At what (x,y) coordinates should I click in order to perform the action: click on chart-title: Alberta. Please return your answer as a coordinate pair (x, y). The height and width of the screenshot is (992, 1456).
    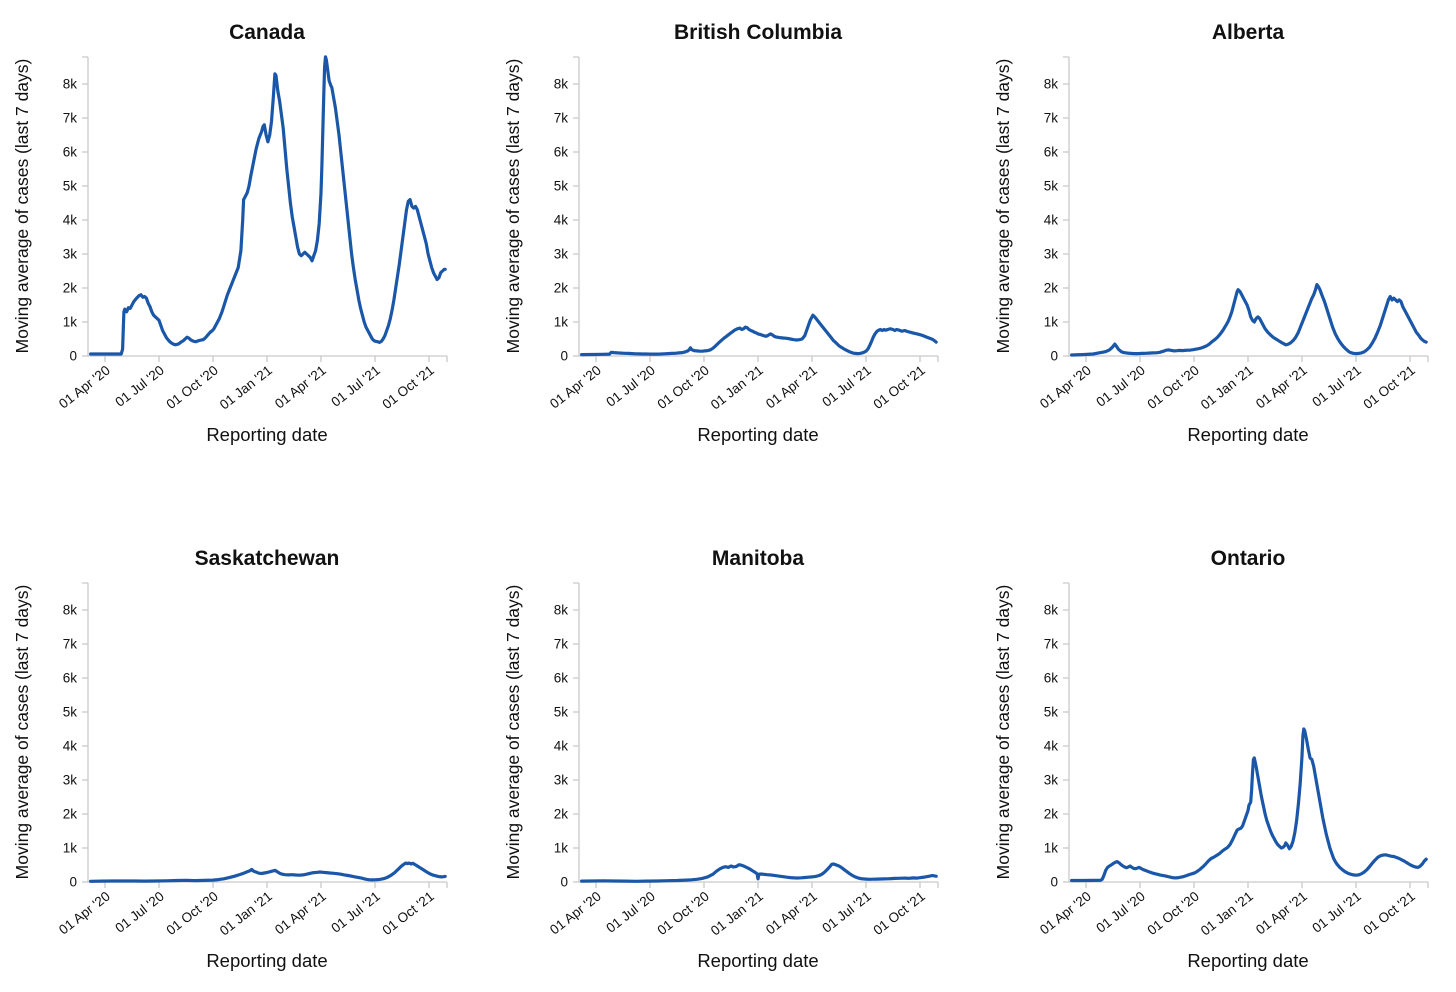
    Looking at the image, I should click on (1248, 32).